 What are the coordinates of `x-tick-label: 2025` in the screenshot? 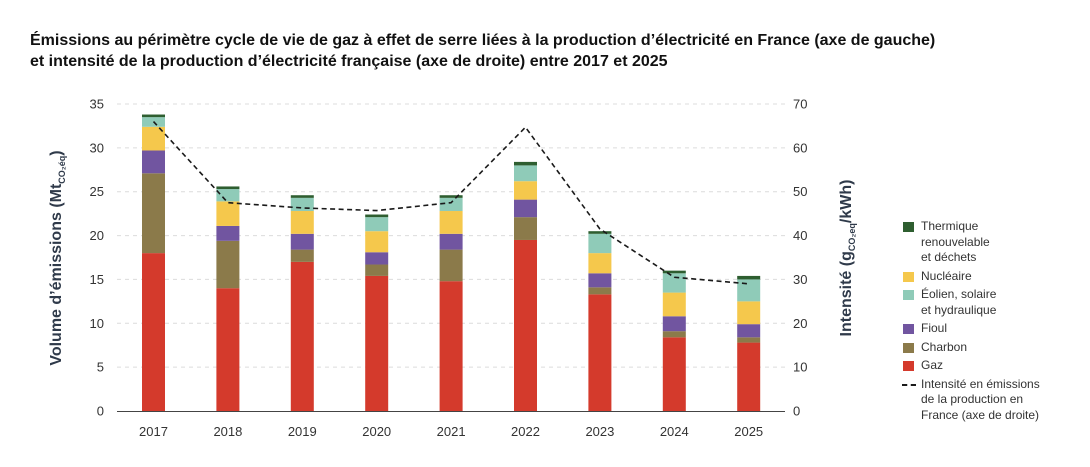 It's located at (748, 431).